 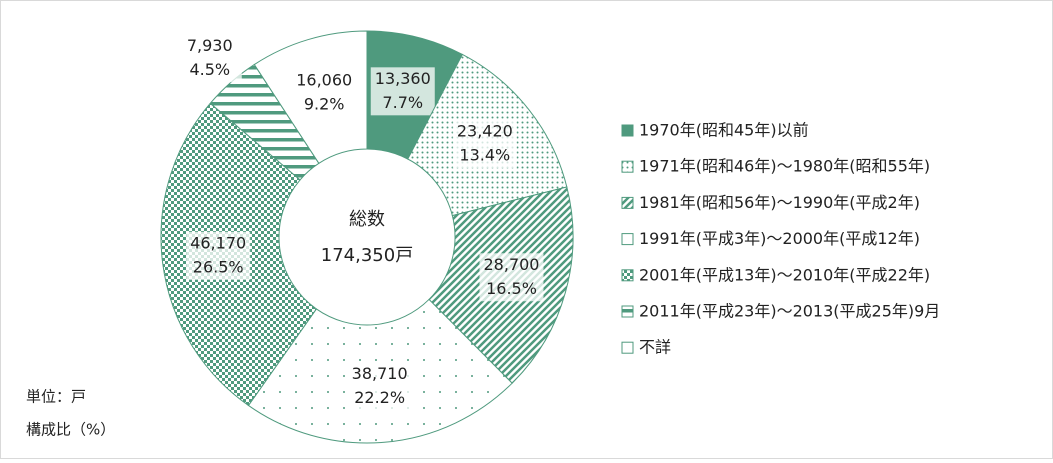 I want to click on value-label: 46,170, so click(x=218, y=242).